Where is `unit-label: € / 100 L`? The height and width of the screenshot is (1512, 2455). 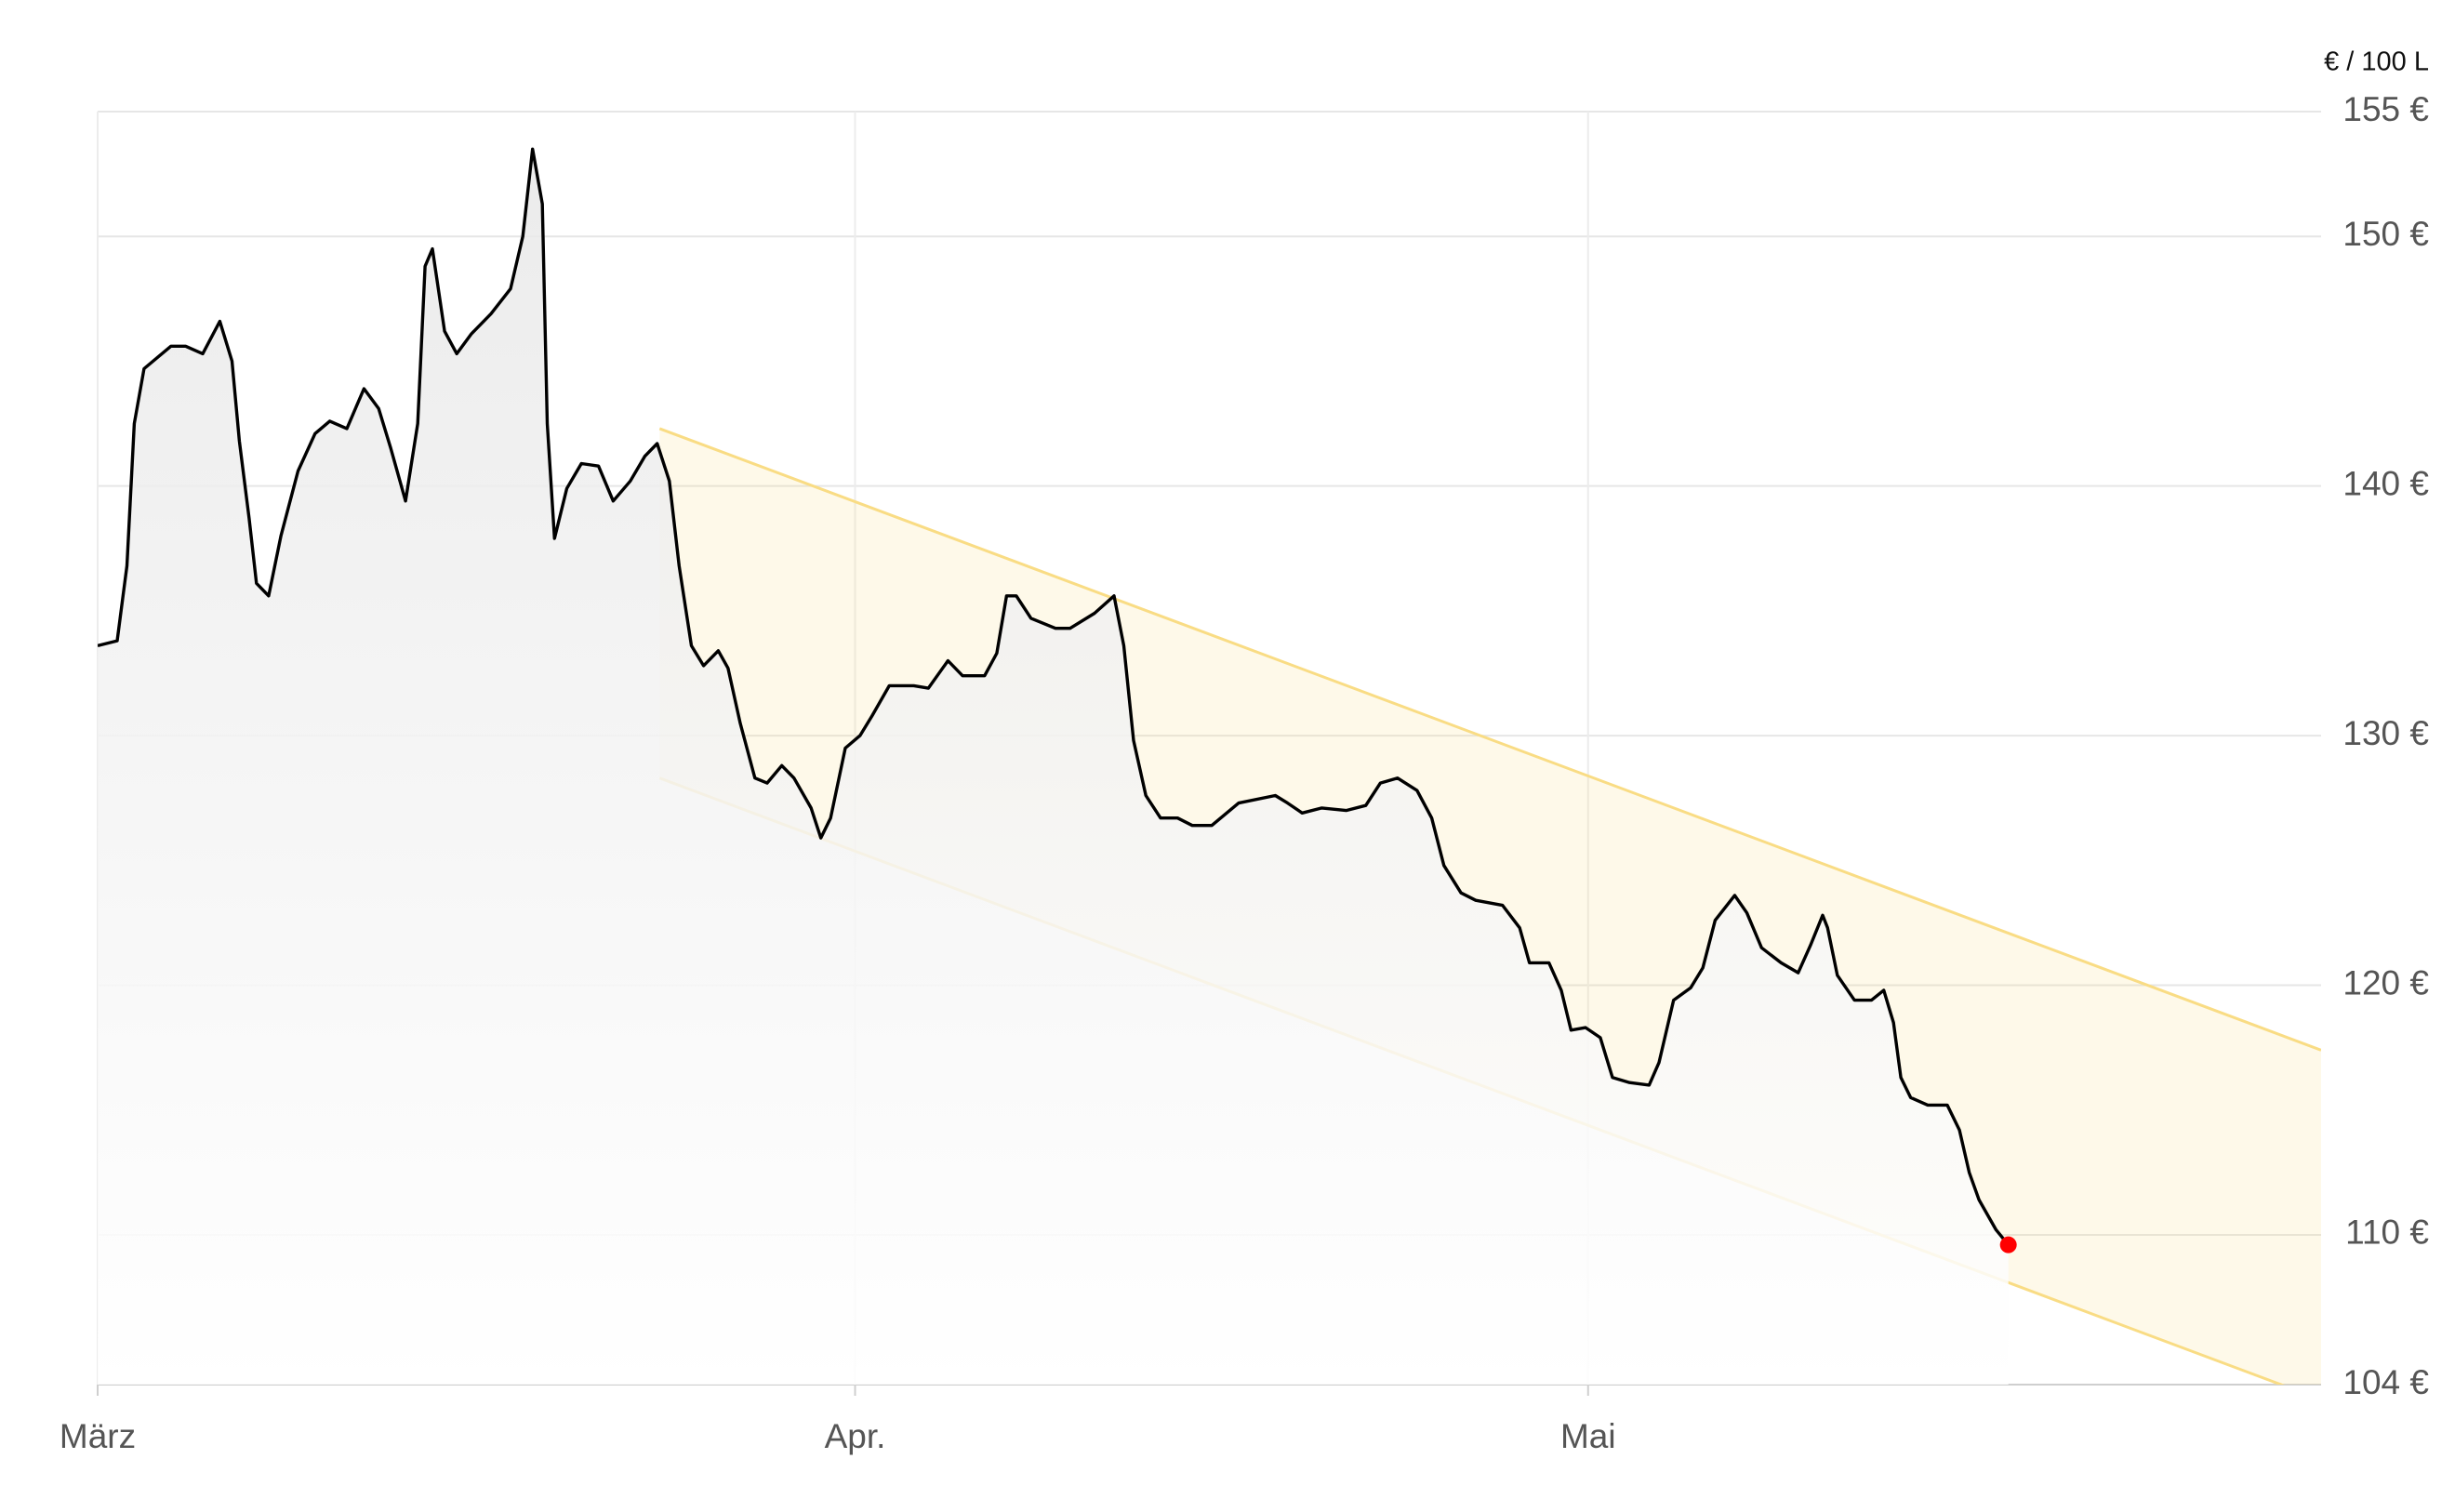
unit-label: € / 100 L is located at coordinates (2376, 62).